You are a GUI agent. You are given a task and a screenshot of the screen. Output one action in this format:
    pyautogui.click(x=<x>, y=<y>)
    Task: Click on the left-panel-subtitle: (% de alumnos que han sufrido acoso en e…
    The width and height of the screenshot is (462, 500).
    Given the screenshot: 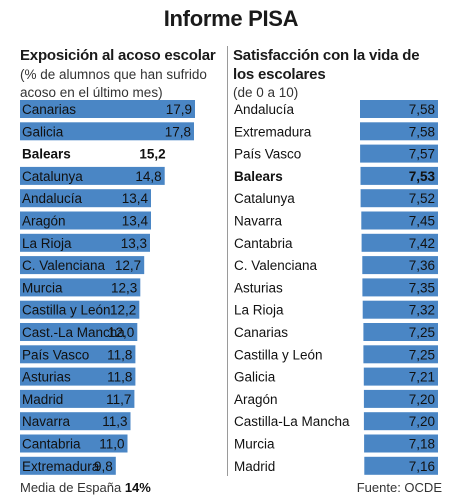 What is the action you would take?
    pyautogui.click(x=113, y=83)
    